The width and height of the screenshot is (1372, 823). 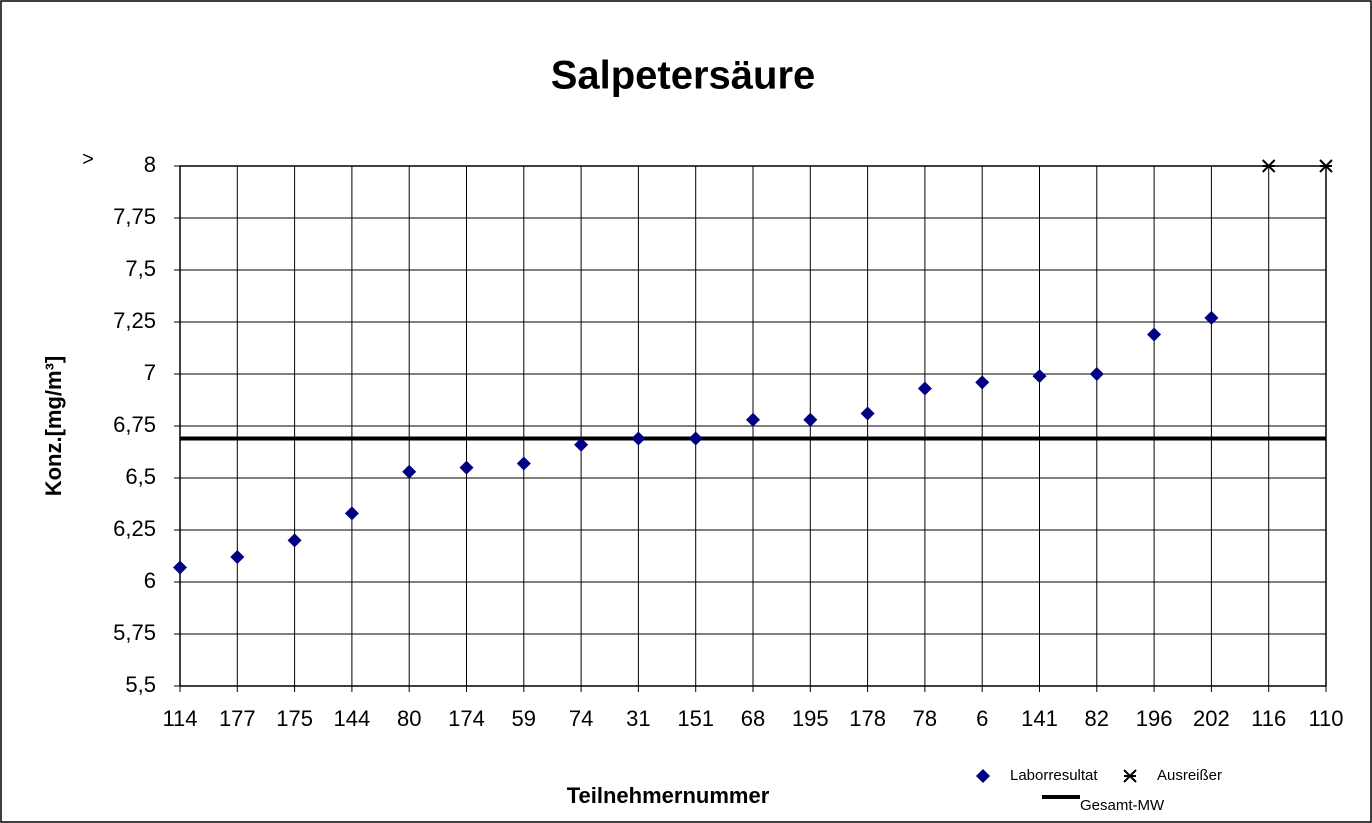 I want to click on x-tick-label: 144, so click(x=352, y=718).